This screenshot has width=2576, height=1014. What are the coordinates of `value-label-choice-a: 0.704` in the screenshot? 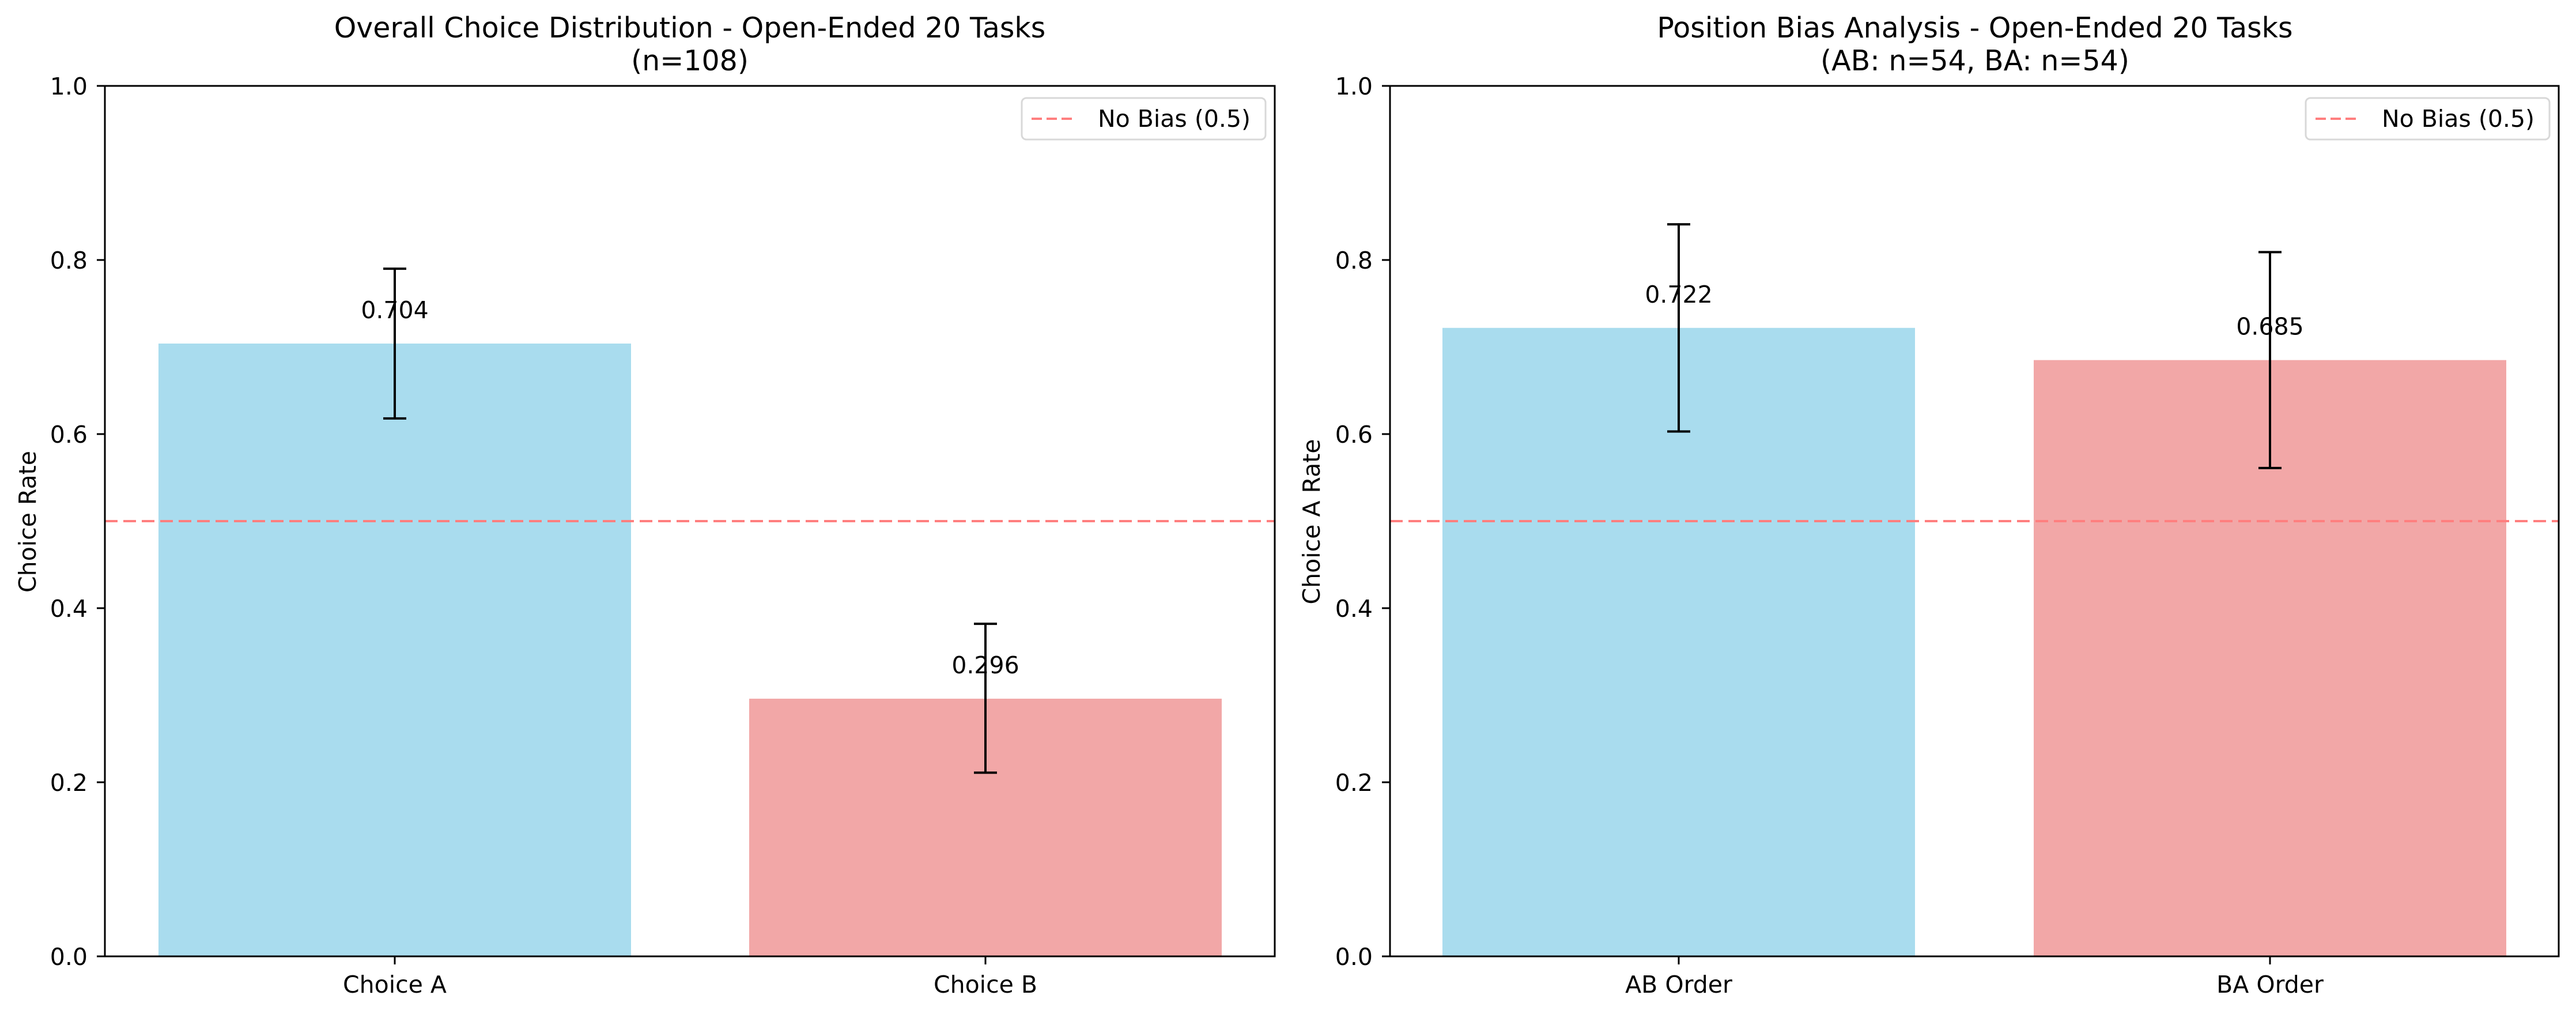 It's located at (394, 310).